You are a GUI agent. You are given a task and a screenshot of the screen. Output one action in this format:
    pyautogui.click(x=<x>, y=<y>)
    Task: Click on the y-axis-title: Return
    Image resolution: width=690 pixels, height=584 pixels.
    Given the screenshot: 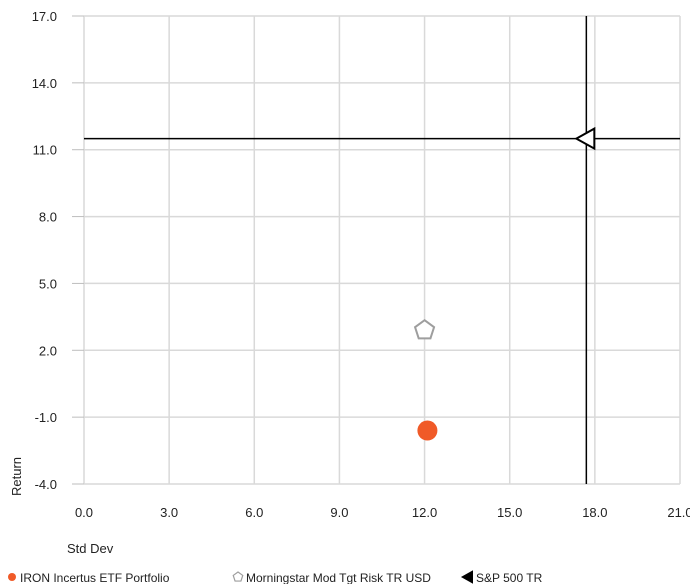 What is the action you would take?
    pyautogui.click(x=16, y=476)
    